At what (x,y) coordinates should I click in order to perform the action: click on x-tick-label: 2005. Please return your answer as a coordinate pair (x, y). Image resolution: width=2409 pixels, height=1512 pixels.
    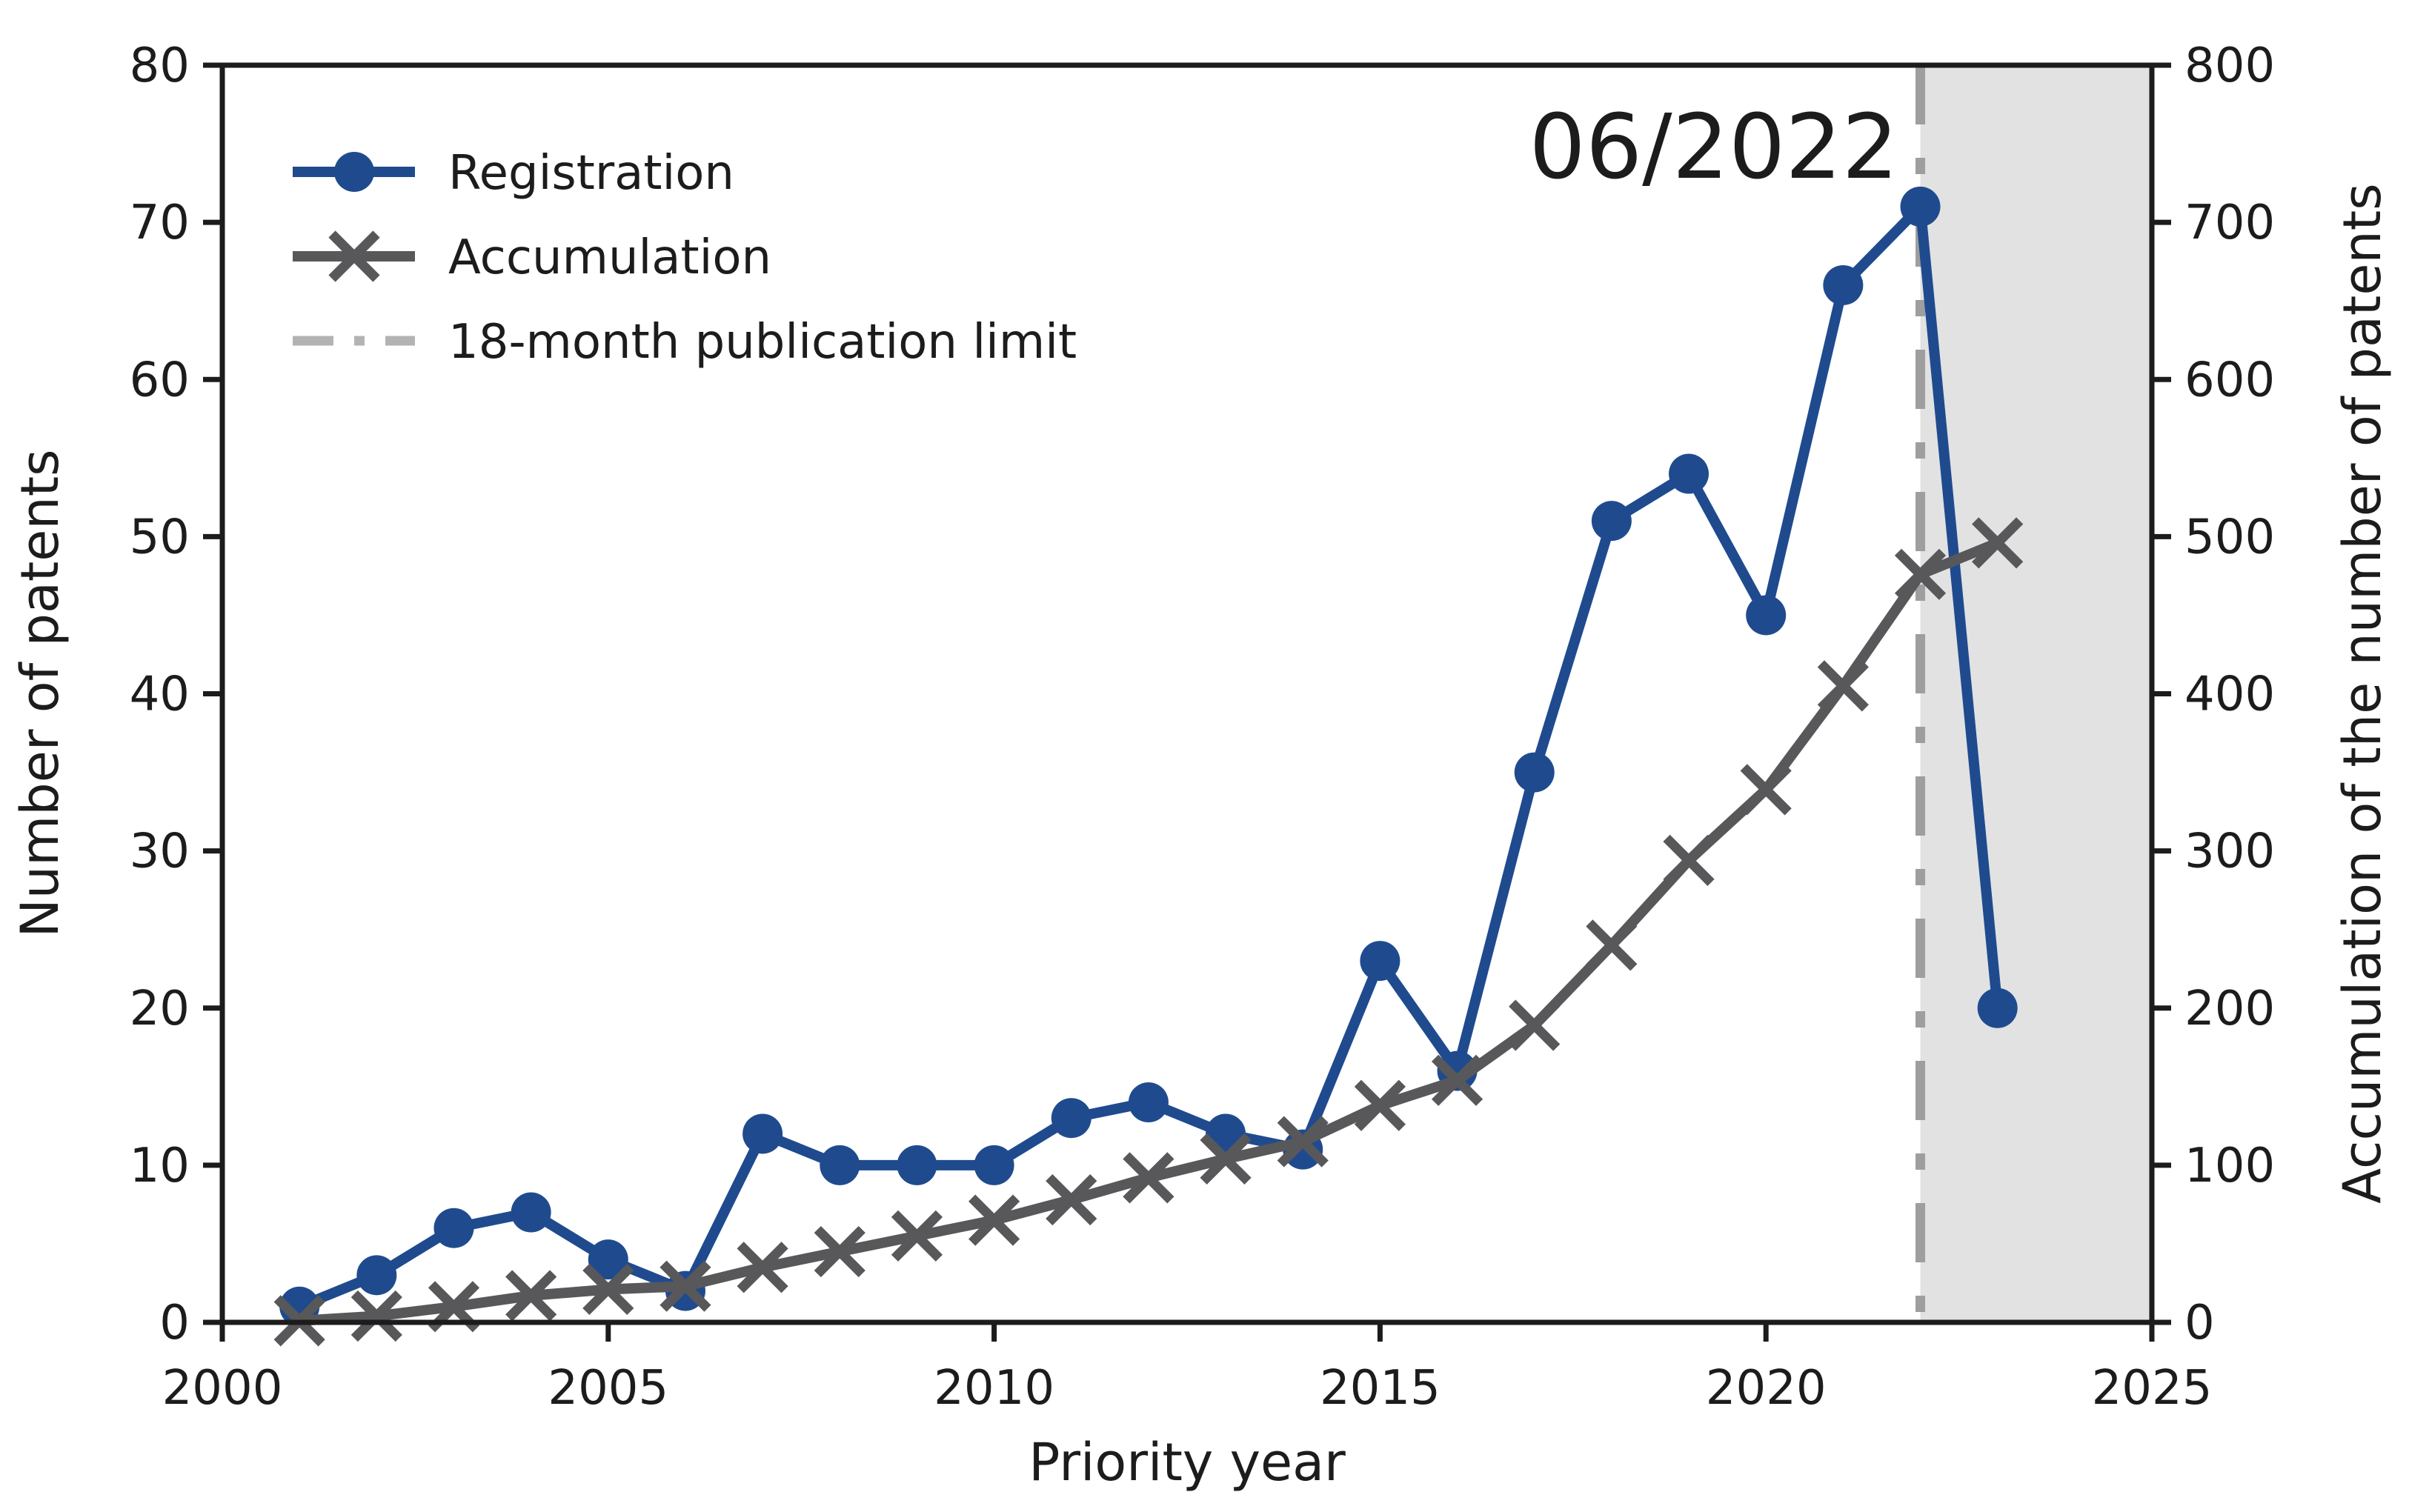
    Looking at the image, I should click on (608, 1389).